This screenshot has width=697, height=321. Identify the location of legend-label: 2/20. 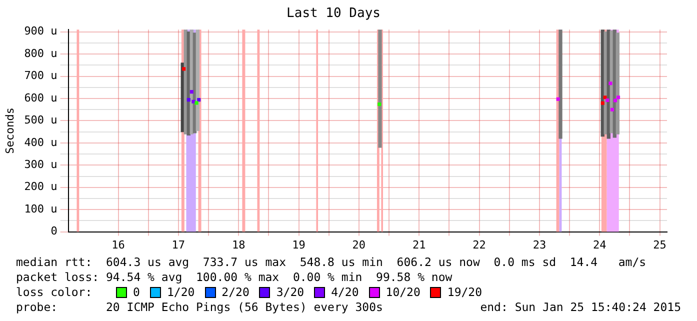
(236, 292).